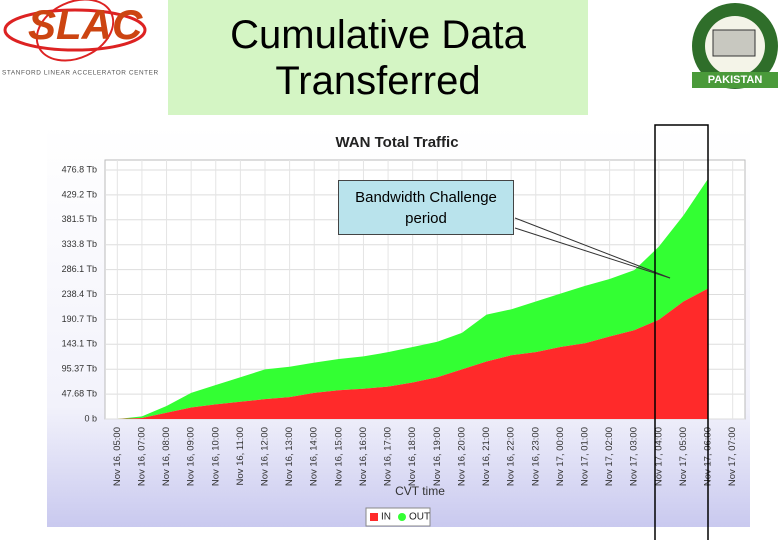  What do you see at coordinates (85, 24) in the screenshot?
I see `logo-name: SLAC` at bounding box center [85, 24].